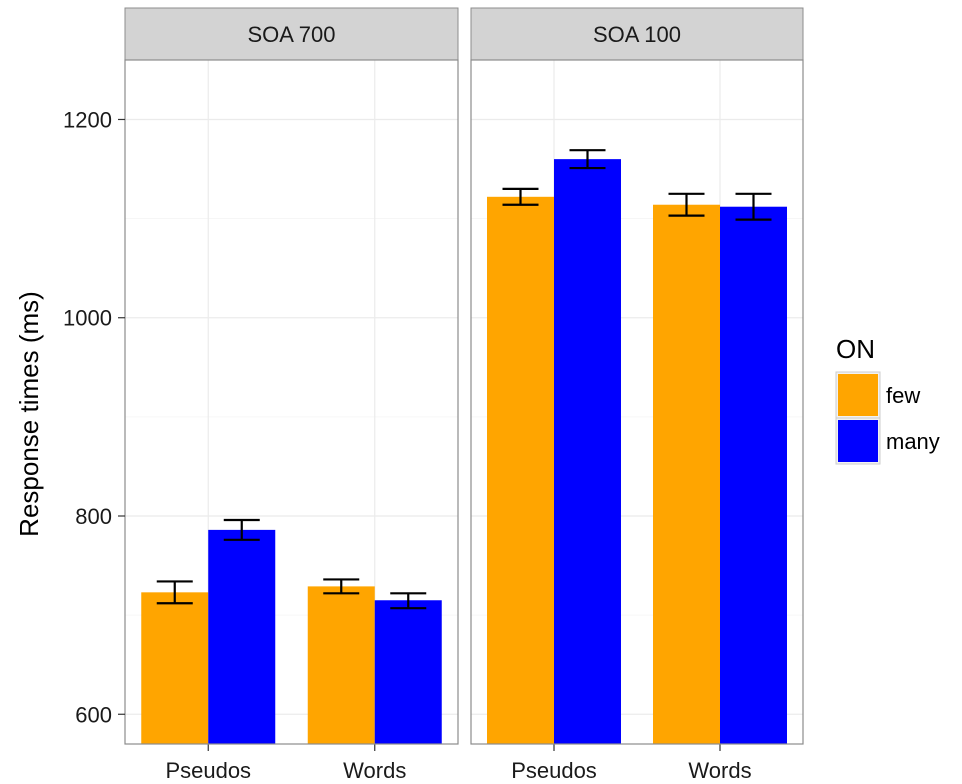 This screenshot has width=962, height=784. I want to click on y-axis-title: Response times (ms), so click(29, 414).